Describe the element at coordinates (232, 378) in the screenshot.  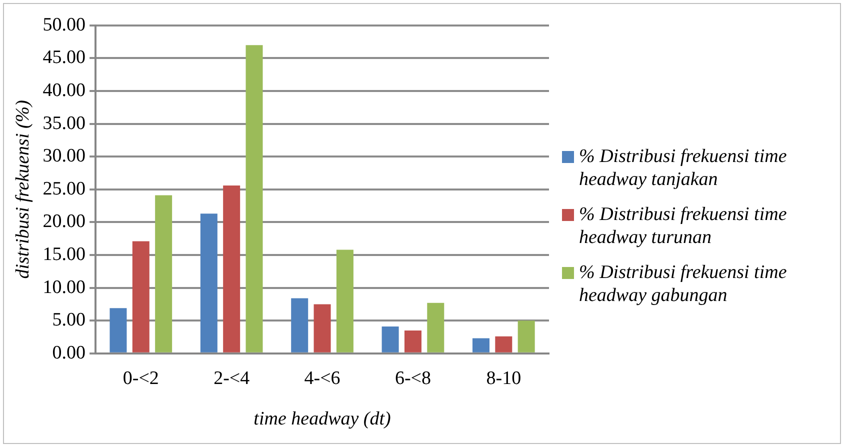
I see `x-tick-label: 2-<4` at that location.